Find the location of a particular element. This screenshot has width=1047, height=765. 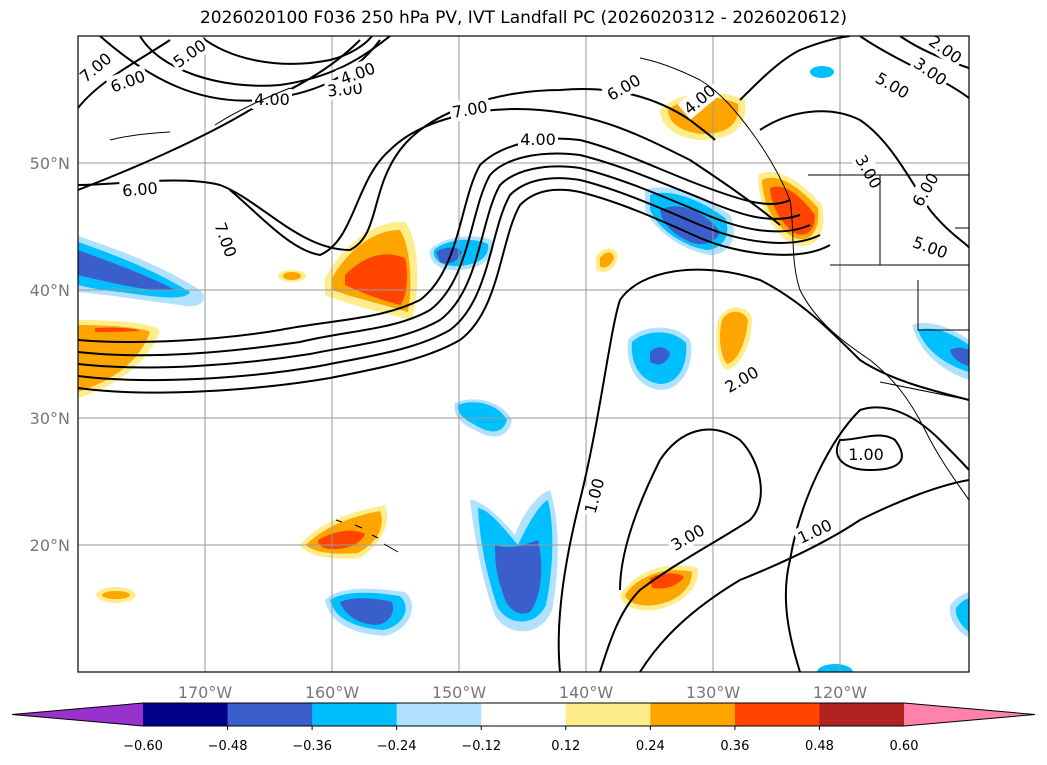

colorbar-tick: 0.36 is located at coordinates (734, 746).